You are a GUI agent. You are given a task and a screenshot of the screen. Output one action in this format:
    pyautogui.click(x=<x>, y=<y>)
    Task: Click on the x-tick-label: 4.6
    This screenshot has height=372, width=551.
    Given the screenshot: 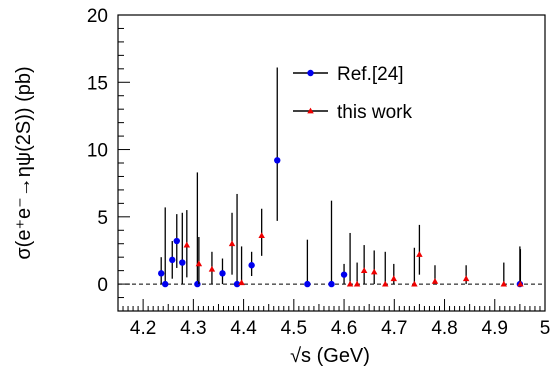 What is the action you would take?
    pyautogui.click(x=344, y=328)
    